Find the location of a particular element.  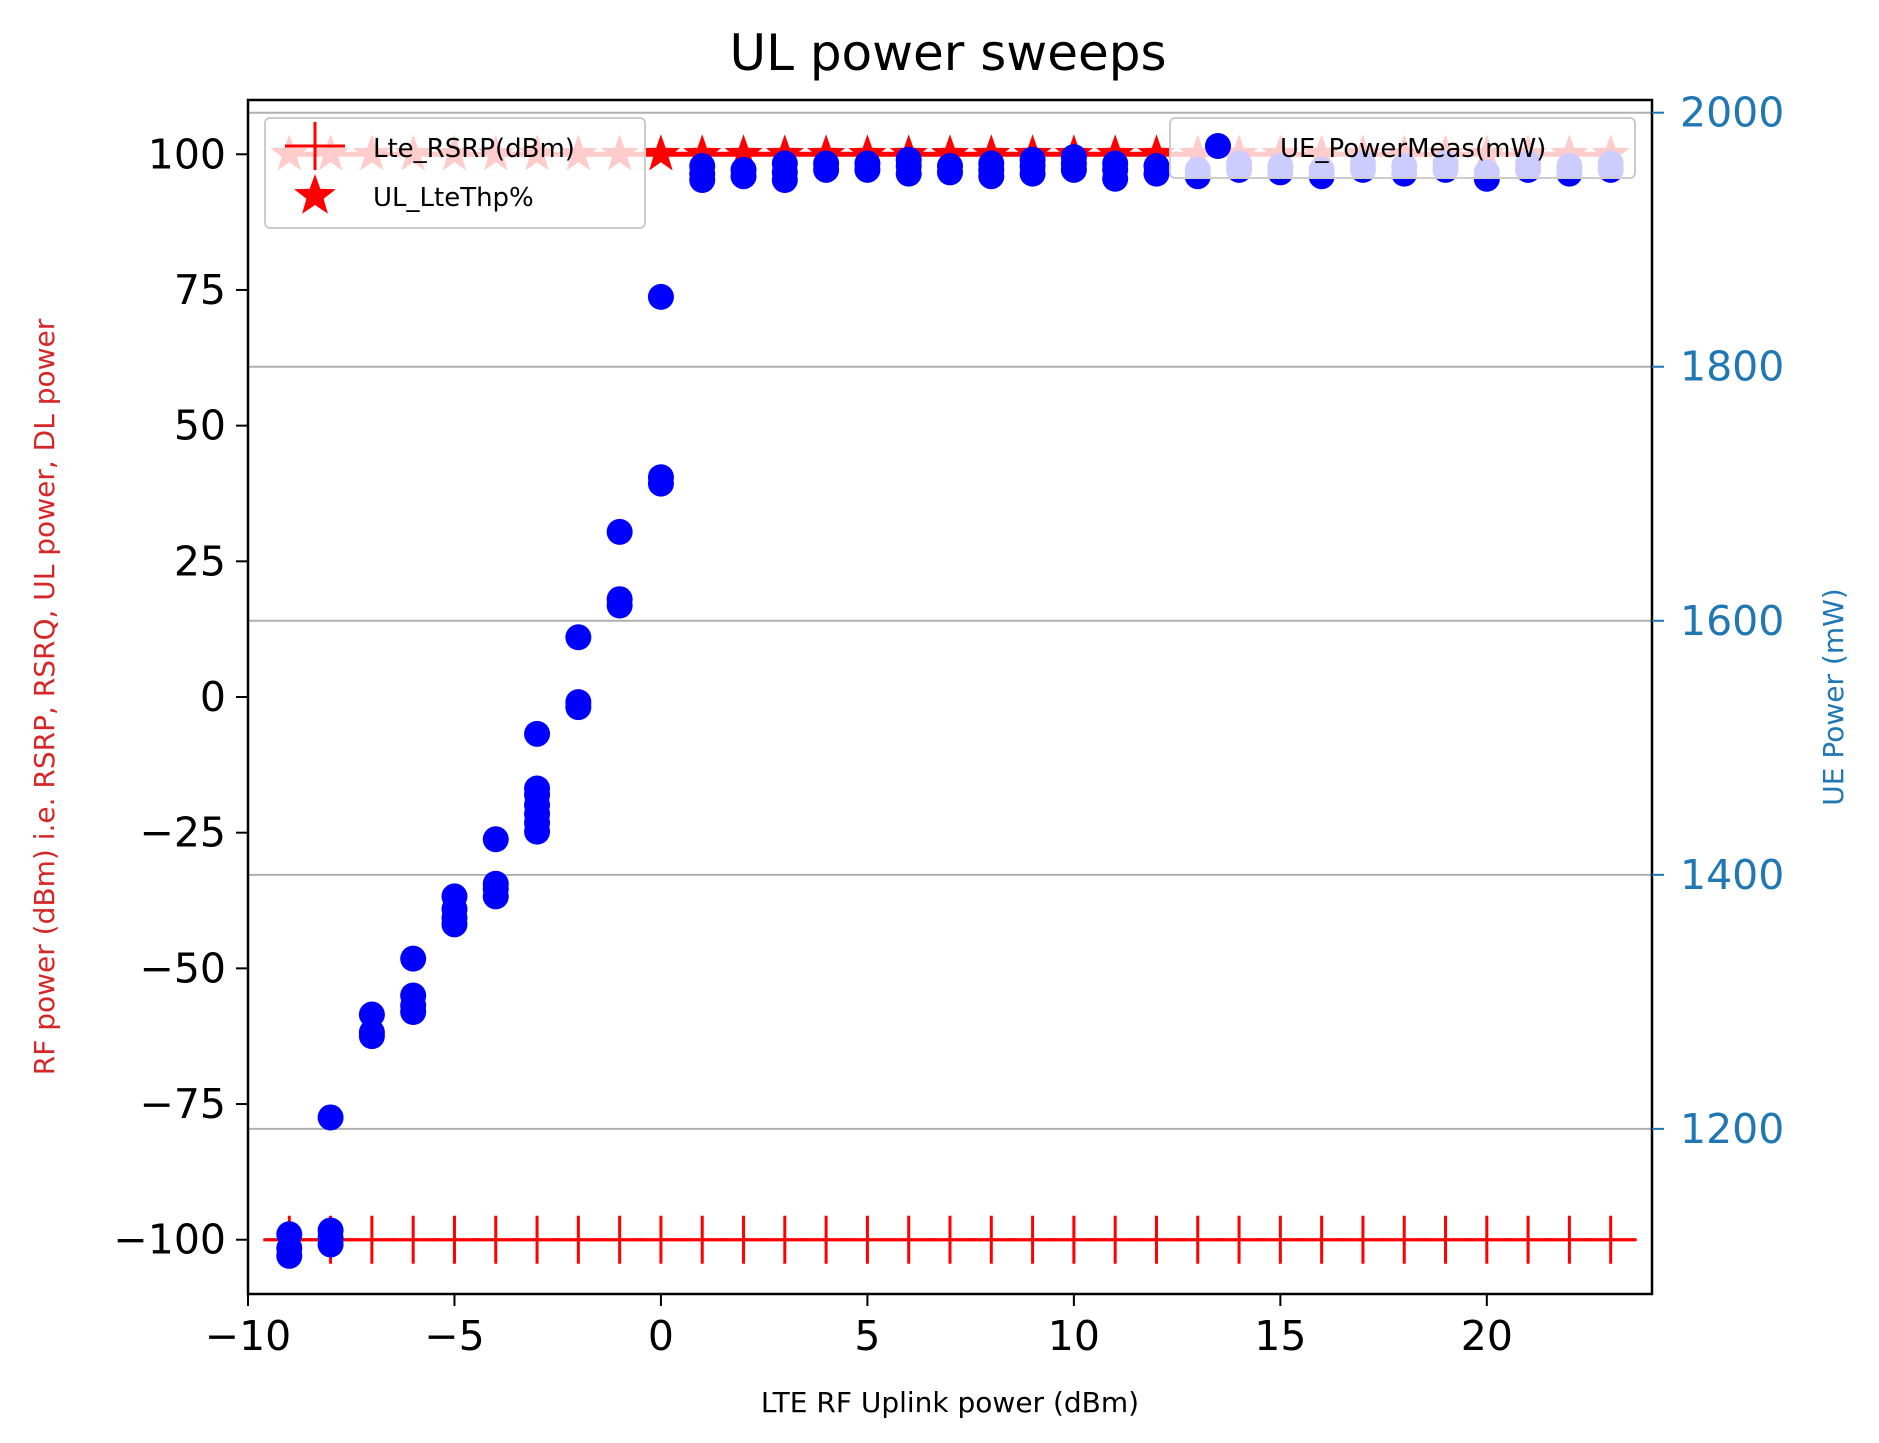

legend-rsrp-marker is located at coordinates (315, 146).